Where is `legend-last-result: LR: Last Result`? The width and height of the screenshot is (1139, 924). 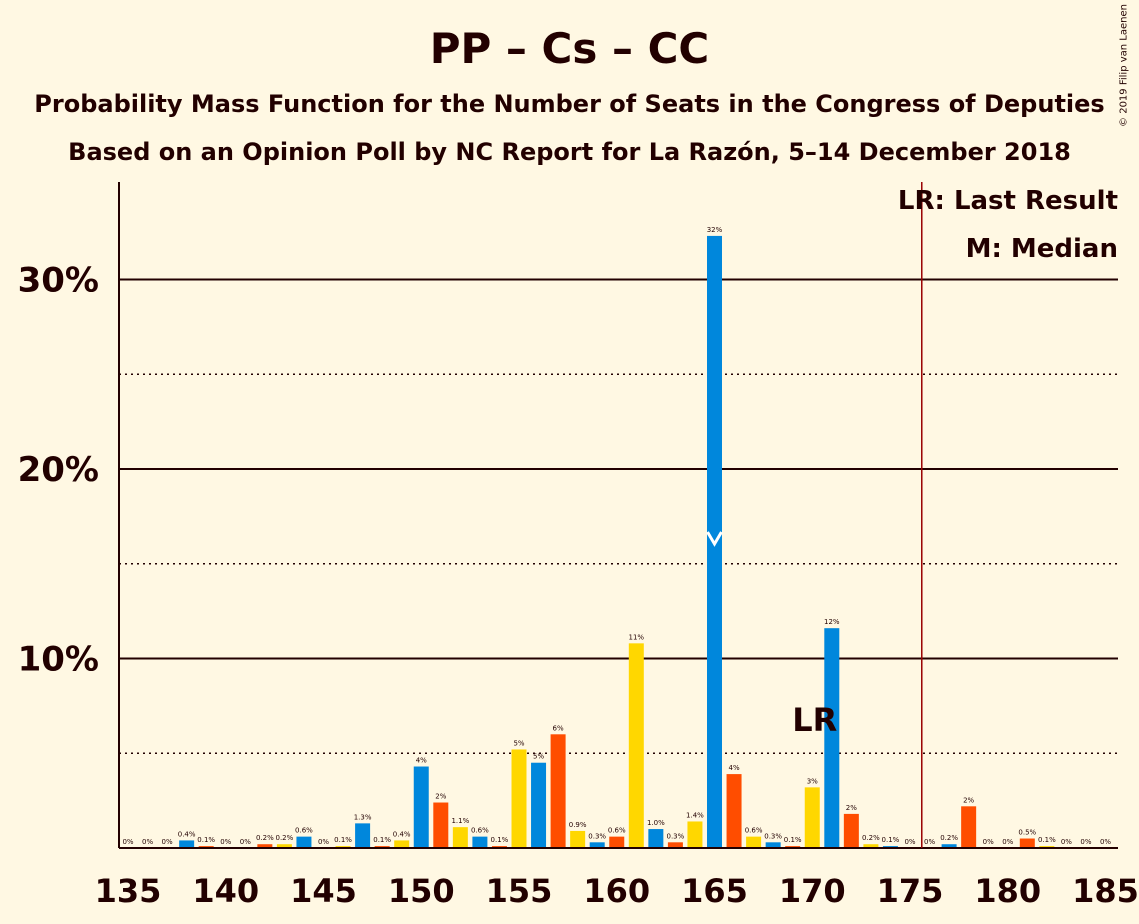 legend-last-result: LR: Last Result is located at coordinates (1008, 201).